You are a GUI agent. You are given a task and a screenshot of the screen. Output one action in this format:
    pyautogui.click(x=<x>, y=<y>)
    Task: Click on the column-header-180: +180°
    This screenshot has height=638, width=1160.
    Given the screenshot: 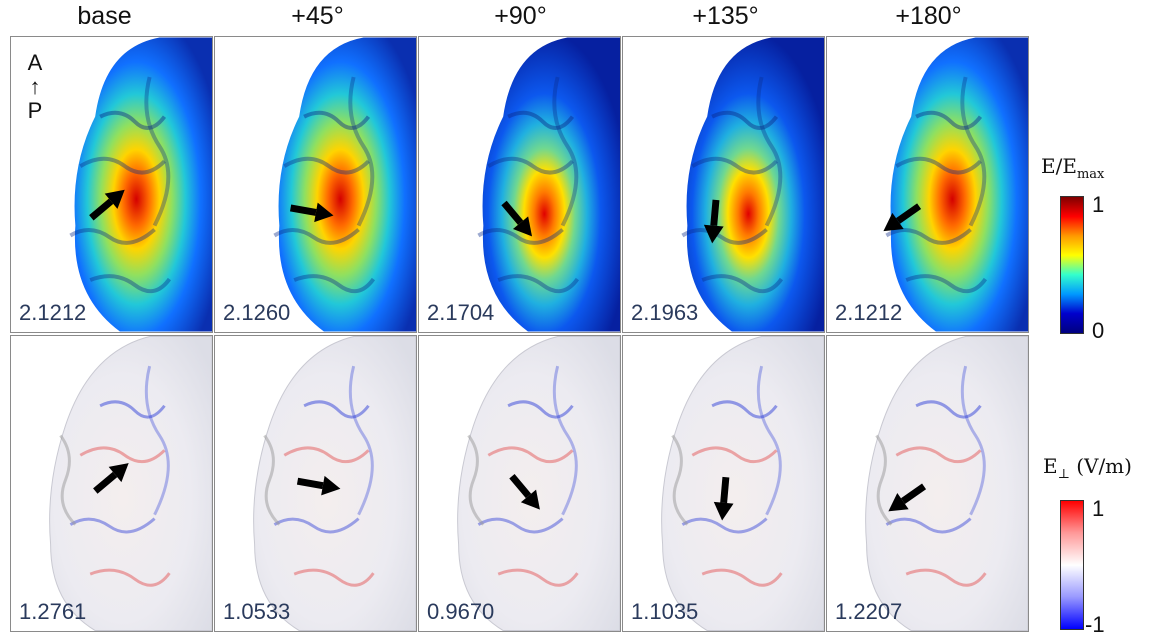 What is the action you would take?
    pyautogui.click(x=928, y=16)
    